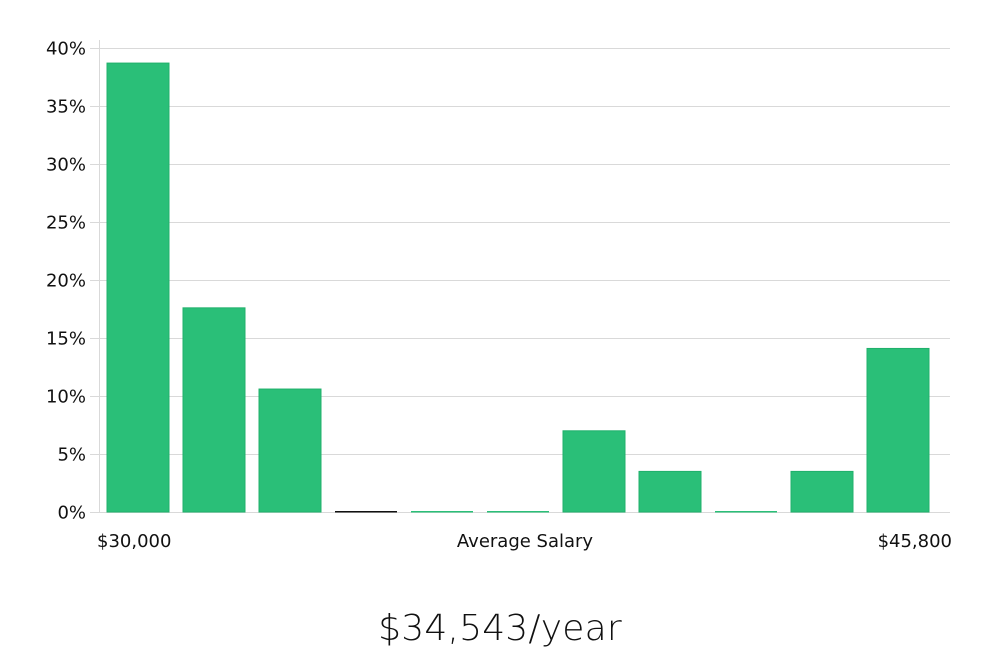 Image resolution: width=1000 pixels, height=660 pixels. I want to click on x-axis-labels: $30,000 Average Salary $45,800, so click(524, 541).